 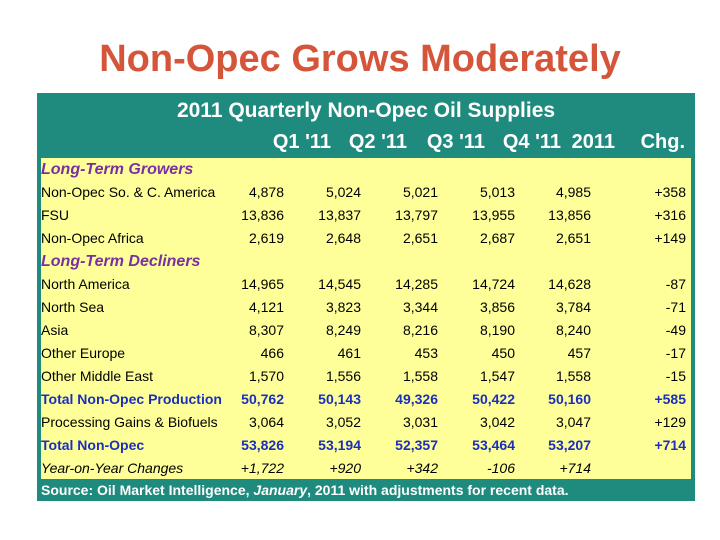 What do you see at coordinates (147, 490) in the screenshot?
I see `source-prefix: Source: Oil Market Intelligence,` at bounding box center [147, 490].